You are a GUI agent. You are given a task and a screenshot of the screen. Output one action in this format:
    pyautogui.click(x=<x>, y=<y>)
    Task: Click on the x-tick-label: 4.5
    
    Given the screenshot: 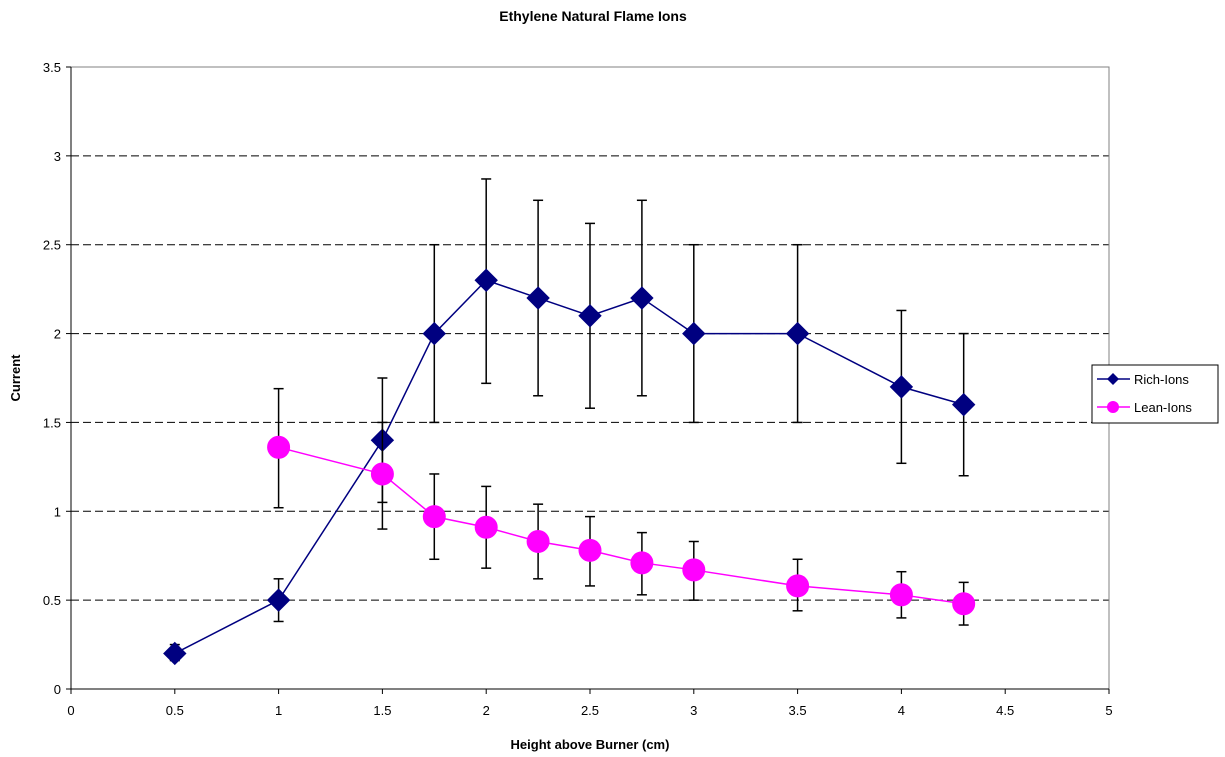 What is the action you would take?
    pyautogui.click(x=1005, y=710)
    